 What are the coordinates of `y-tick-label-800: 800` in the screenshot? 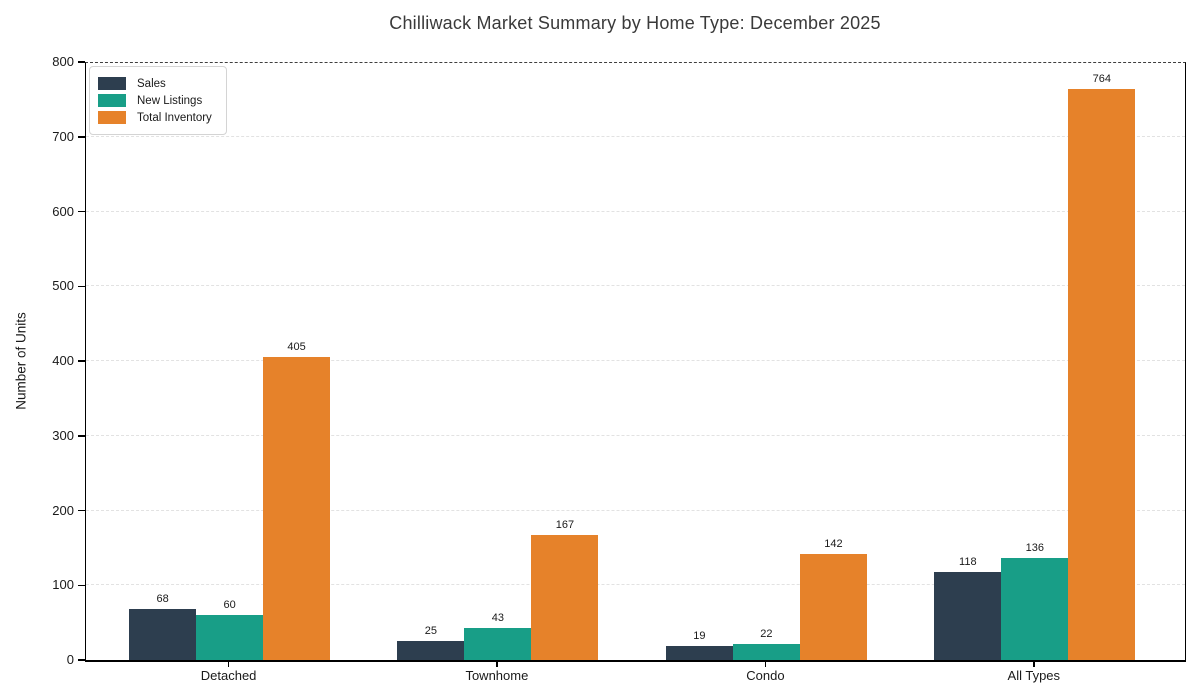 It's located at (63, 61).